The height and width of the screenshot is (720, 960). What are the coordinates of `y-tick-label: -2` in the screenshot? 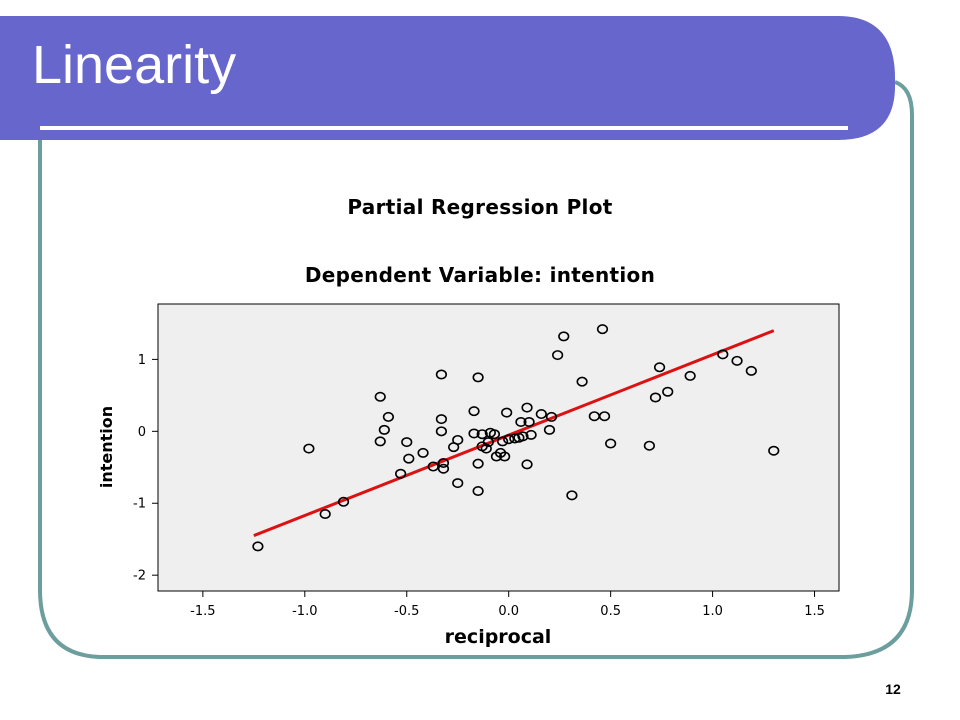 It's located at (139, 576).